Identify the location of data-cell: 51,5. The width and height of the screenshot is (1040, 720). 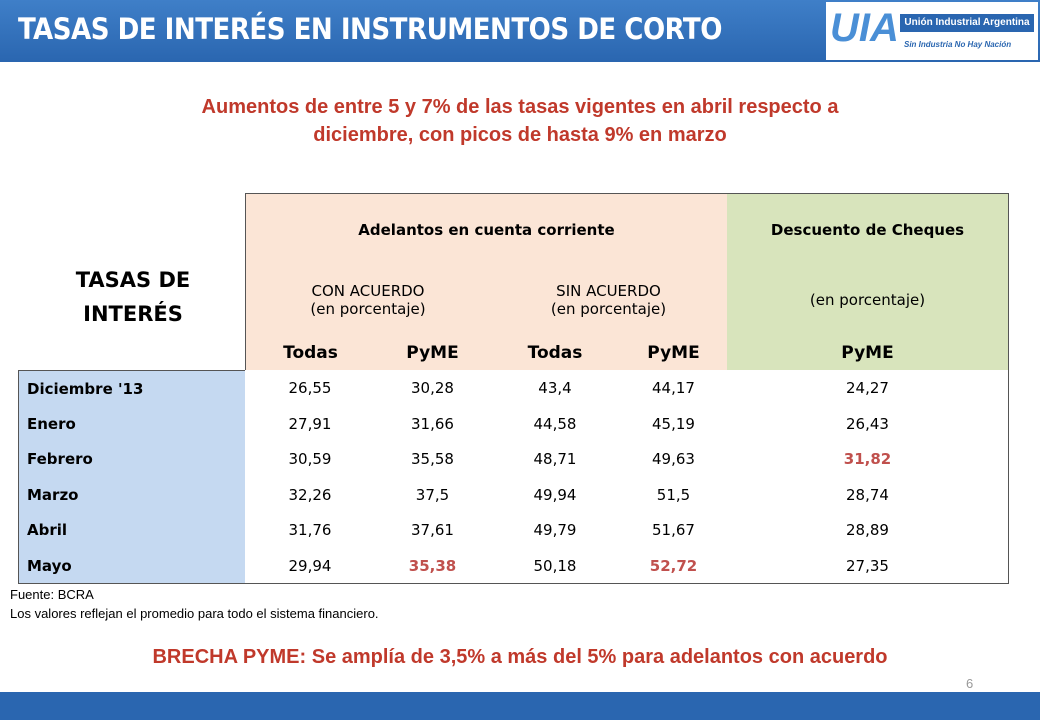
(674, 495).